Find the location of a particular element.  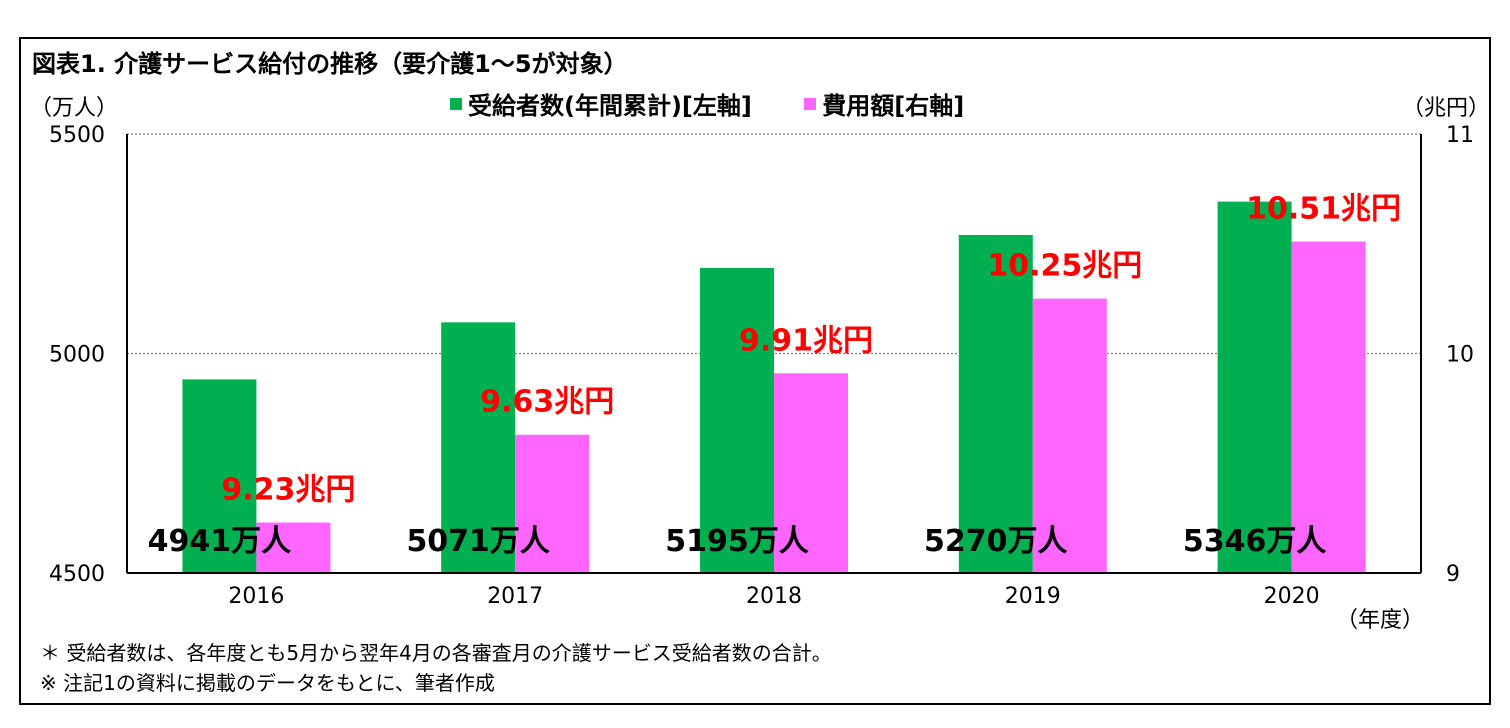

x-tick-label: 2017 is located at coordinates (515, 596).